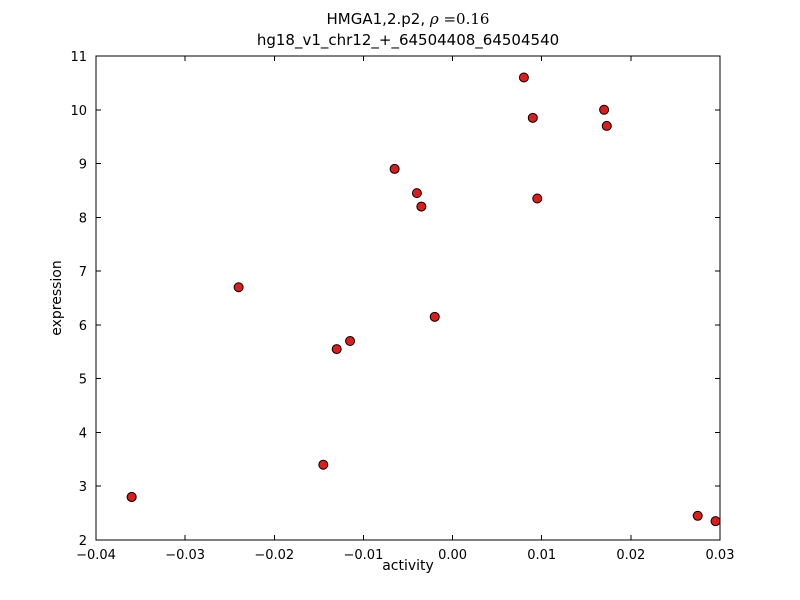 Image resolution: width=800 pixels, height=600 pixels. What do you see at coordinates (83, 380) in the screenshot?
I see `y-tick-label: 5` at bounding box center [83, 380].